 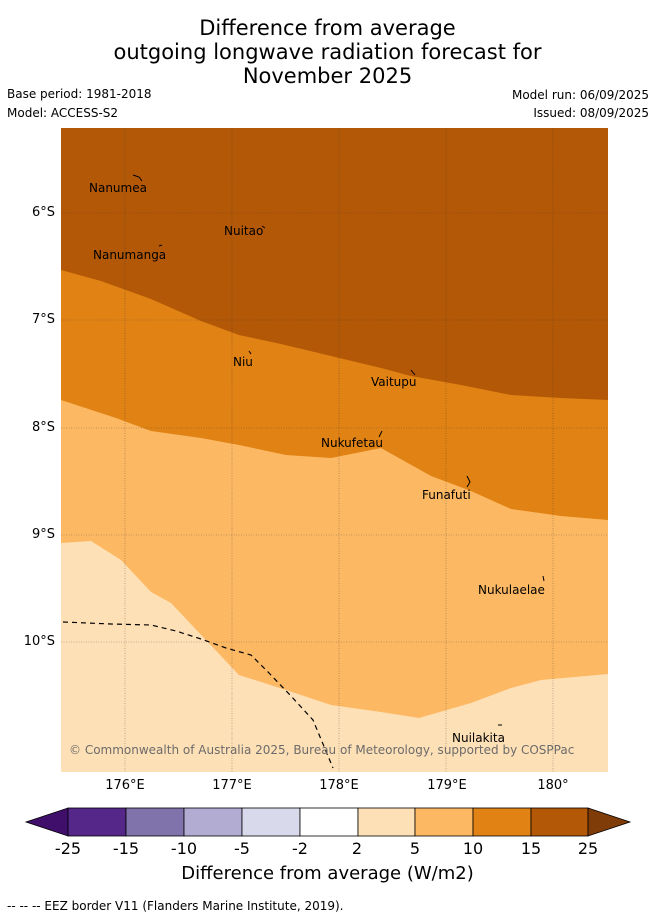 I want to click on colorbar-tick-2: 2, so click(x=357, y=848).